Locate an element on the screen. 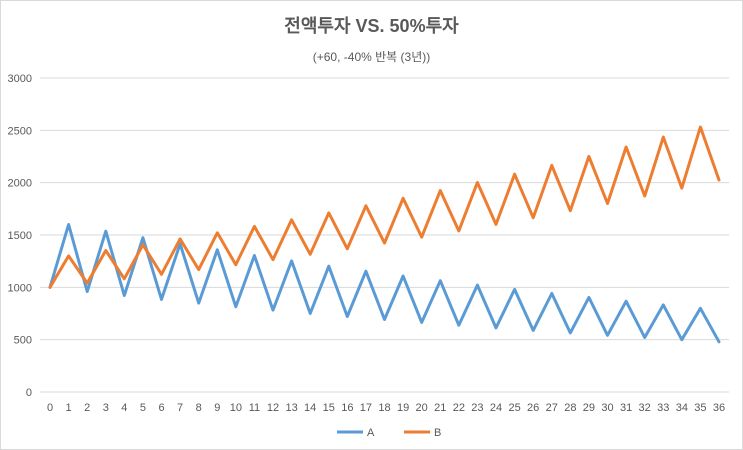 The height and width of the screenshot is (450, 743). x-tick-label: 28 is located at coordinates (570, 408).